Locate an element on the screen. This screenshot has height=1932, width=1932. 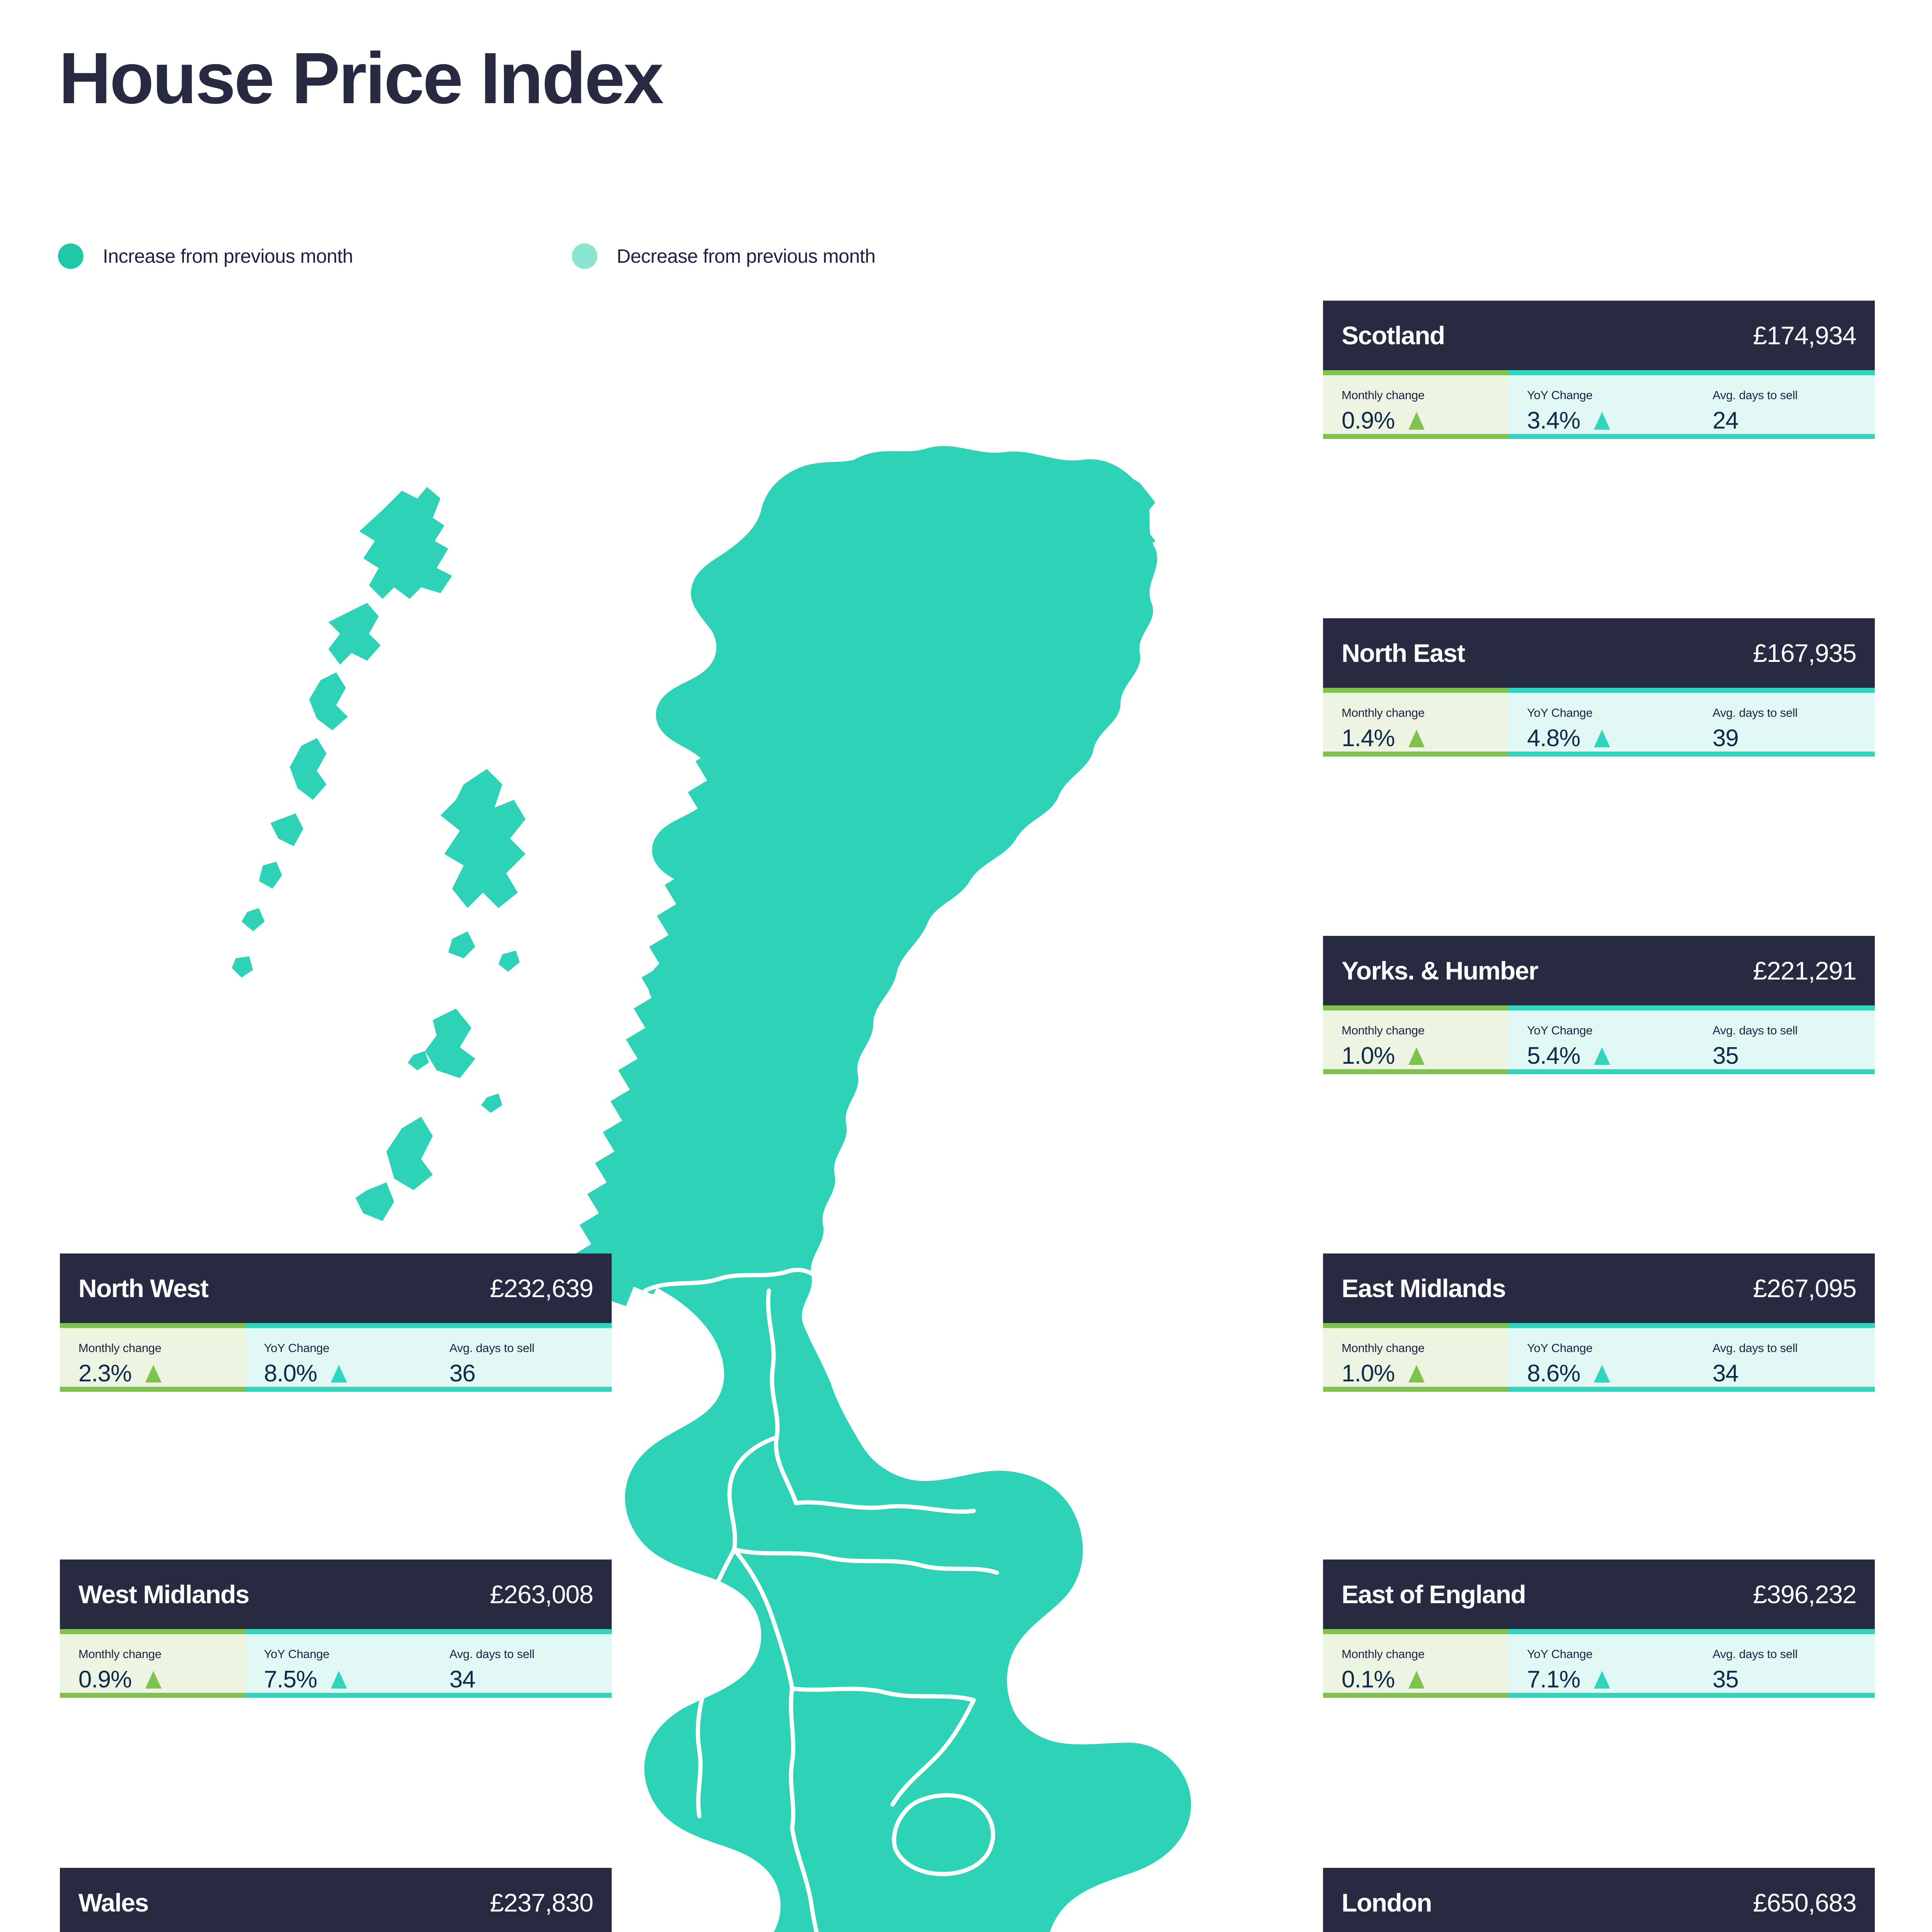
stat-value-yoy: 7.5% is located at coordinates (291, 1680).